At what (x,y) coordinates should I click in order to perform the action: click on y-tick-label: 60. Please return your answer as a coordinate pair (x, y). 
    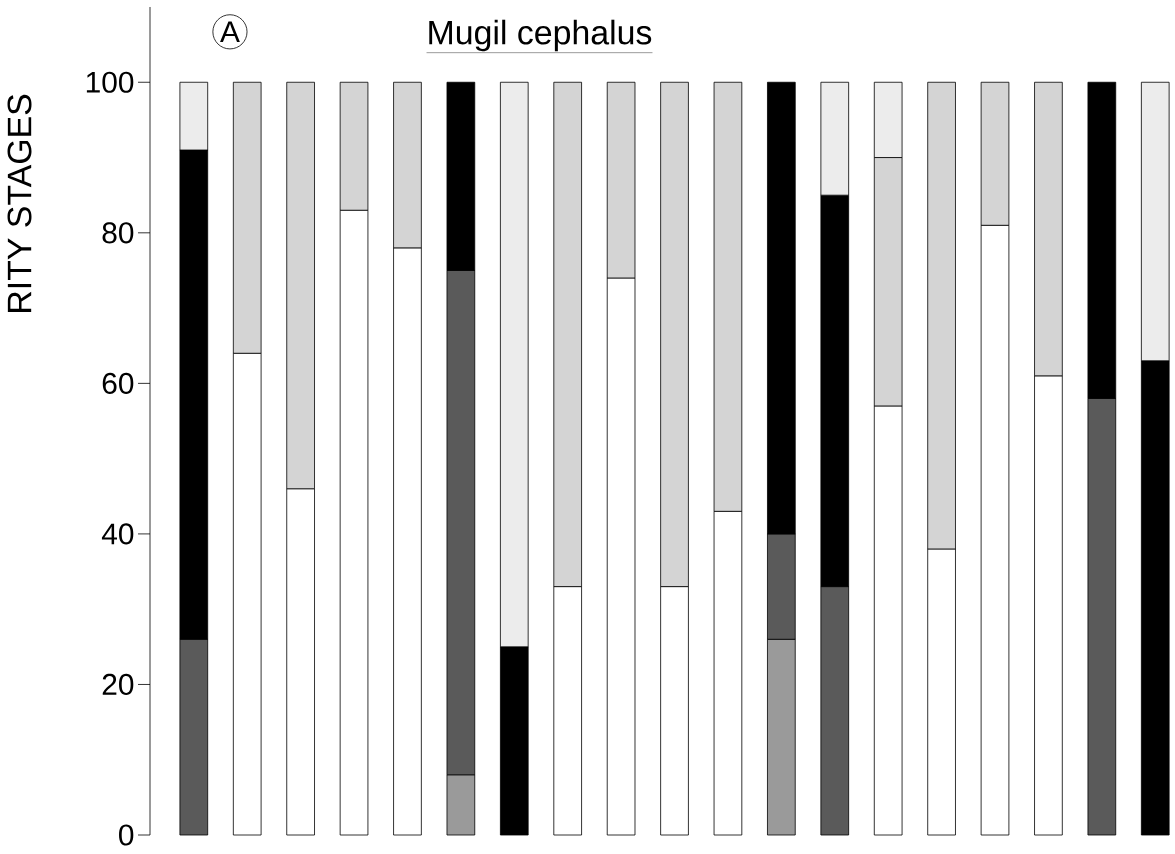
    Looking at the image, I should click on (118, 383).